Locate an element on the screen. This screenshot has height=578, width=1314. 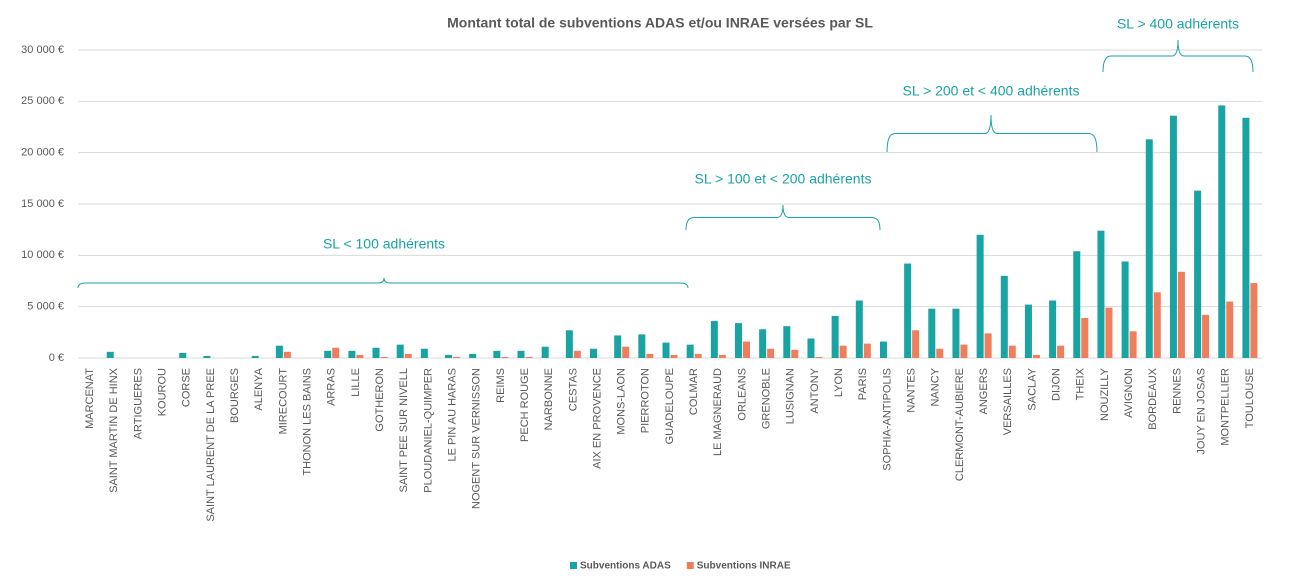
x-tick-label: NANCY is located at coordinates (936, 386).